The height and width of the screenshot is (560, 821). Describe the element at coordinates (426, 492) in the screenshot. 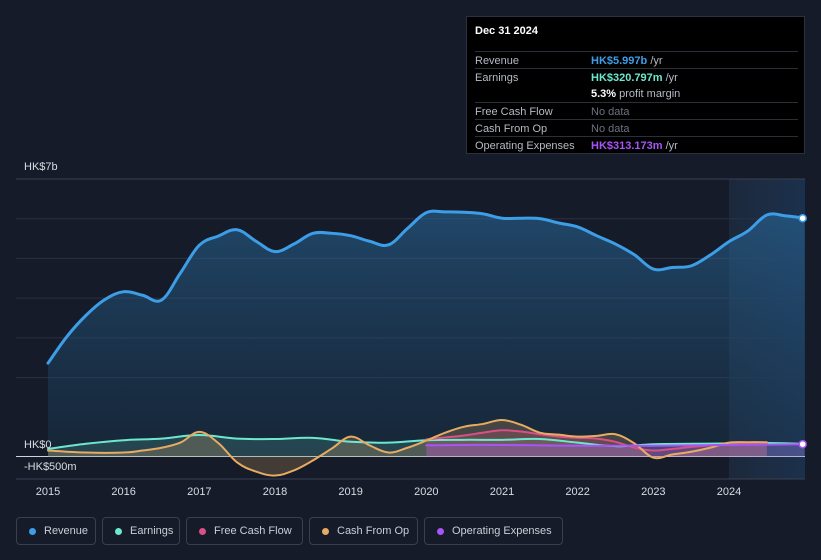

I see `x-tick-label: 2020` at that location.